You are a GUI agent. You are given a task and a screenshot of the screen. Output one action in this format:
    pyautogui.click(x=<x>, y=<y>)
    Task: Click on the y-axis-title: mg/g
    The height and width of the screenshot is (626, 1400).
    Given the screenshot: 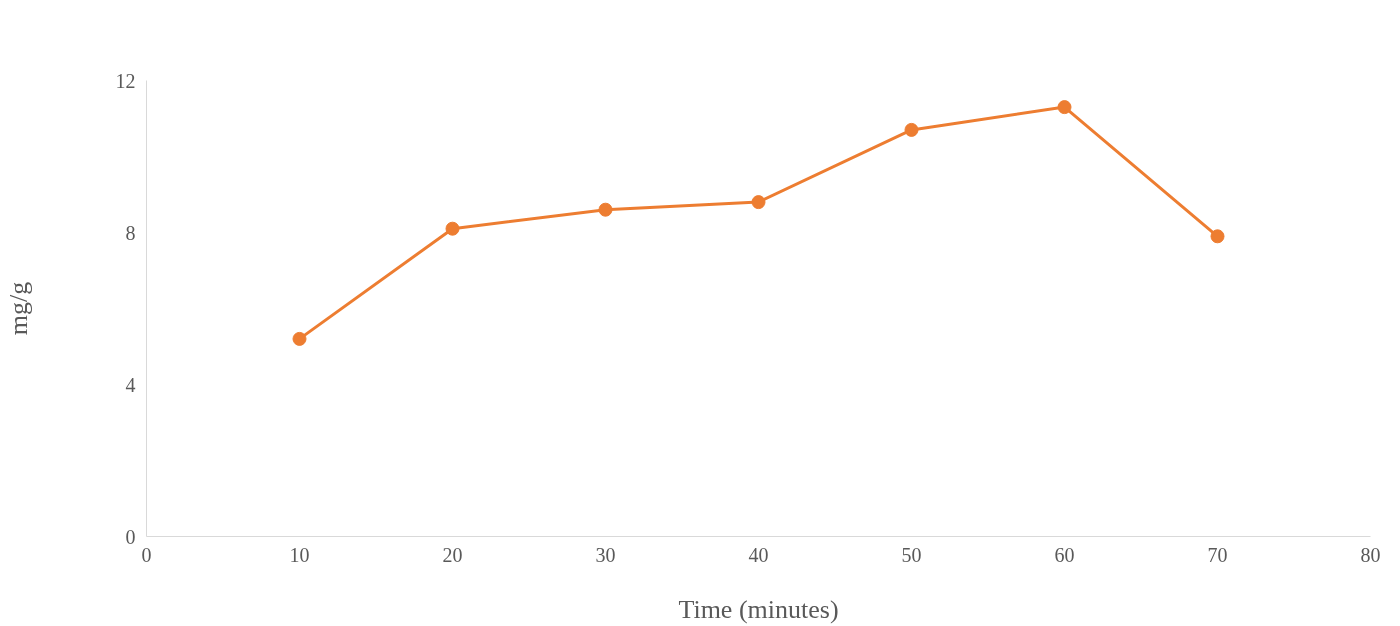 What is the action you would take?
    pyautogui.click(x=18, y=308)
    